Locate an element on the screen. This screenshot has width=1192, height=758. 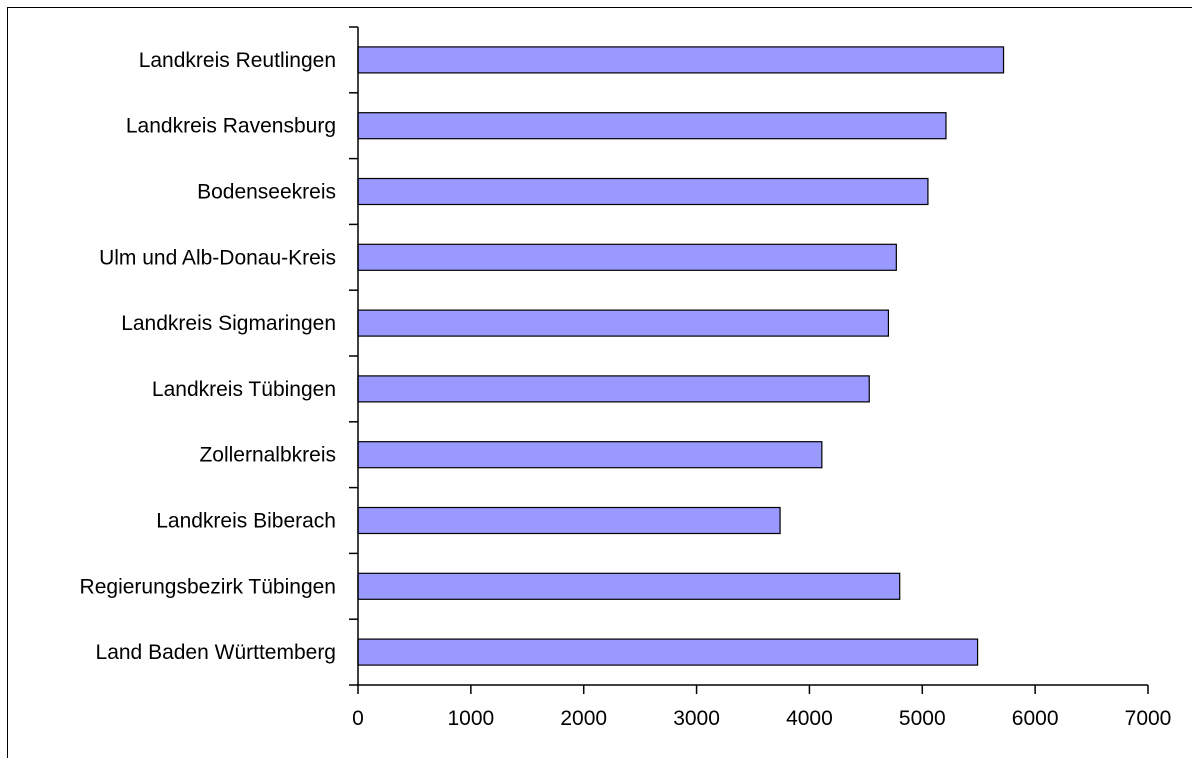
category-label-3: Bodenseekreis is located at coordinates (266, 192).